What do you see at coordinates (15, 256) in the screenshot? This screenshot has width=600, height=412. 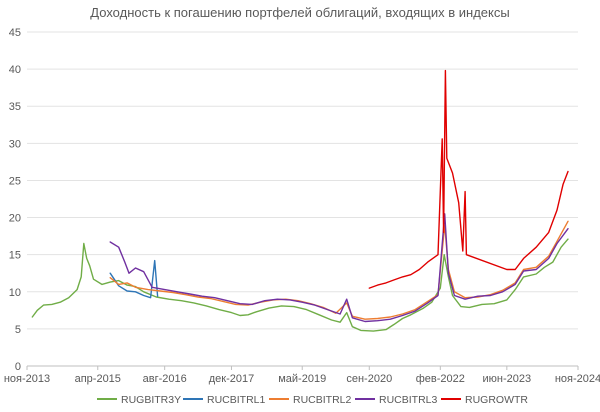 I see `y-tick-label: 15` at bounding box center [15, 256].